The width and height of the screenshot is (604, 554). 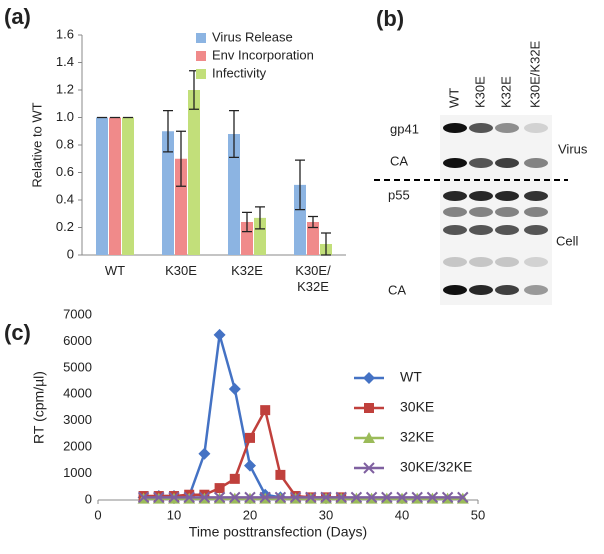 What do you see at coordinates (65, 88) in the screenshot?
I see `y-tick-label: 1.2` at bounding box center [65, 88].